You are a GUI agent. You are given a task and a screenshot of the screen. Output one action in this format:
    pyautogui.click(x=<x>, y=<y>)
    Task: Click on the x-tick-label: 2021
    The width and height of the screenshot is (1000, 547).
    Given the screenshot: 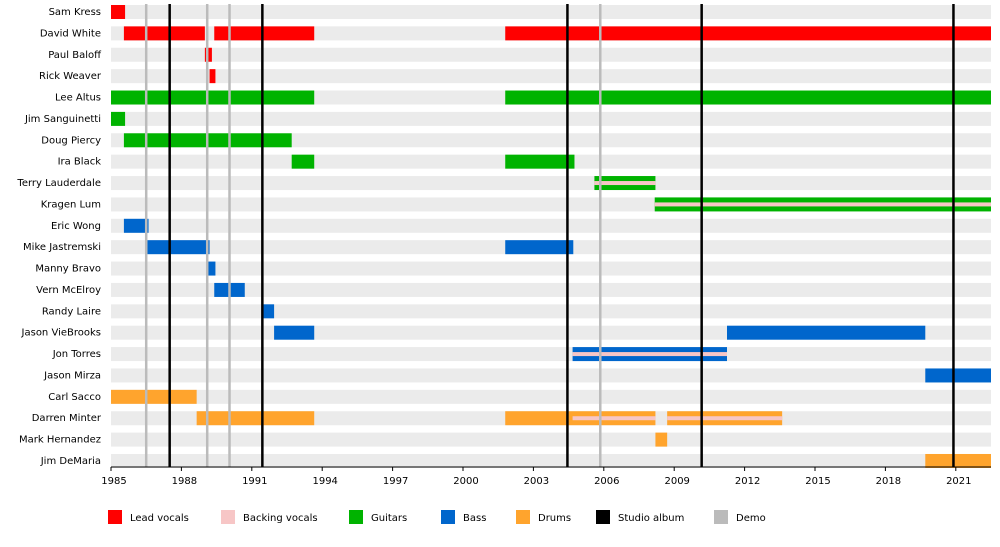 What is the action you would take?
    pyautogui.click(x=958, y=481)
    